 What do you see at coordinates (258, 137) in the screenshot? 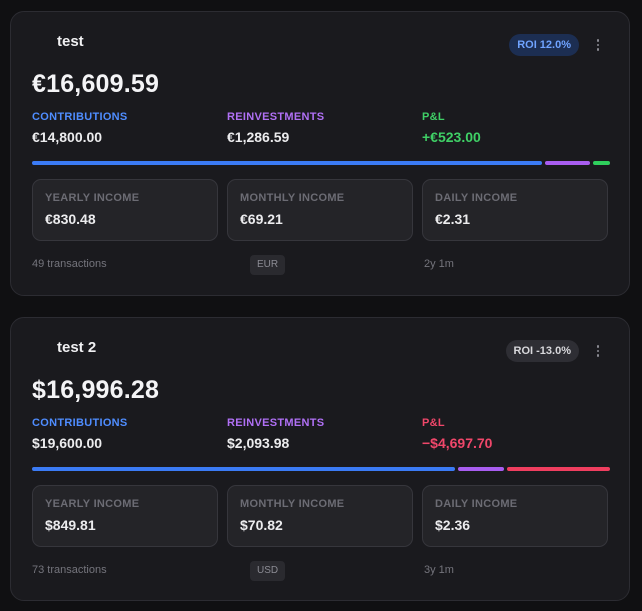
I see `reinvestments-value: €1,286.59` at bounding box center [258, 137].